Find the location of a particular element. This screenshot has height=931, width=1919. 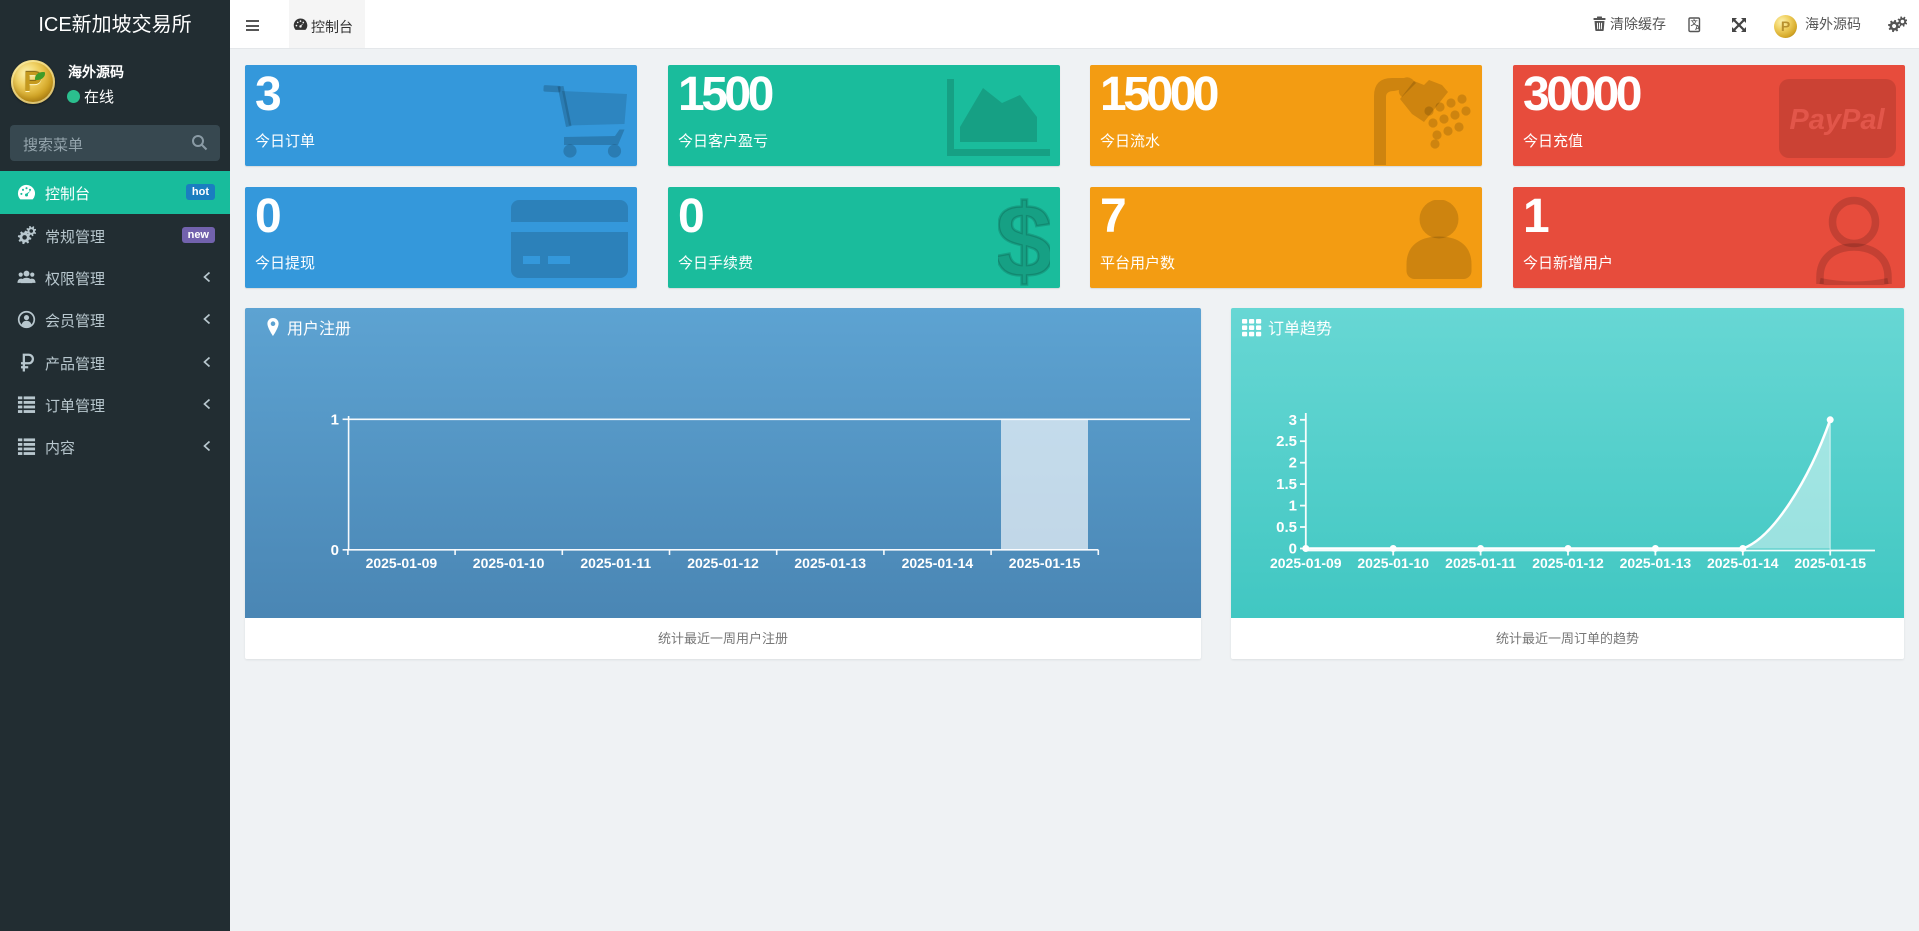

svg-text: 2 is located at coordinates (1293, 463).